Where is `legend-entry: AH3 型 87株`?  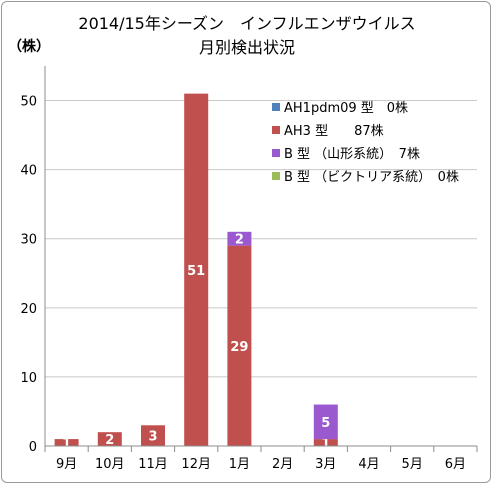
legend-entry: AH3 型 87株 is located at coordinates (334, 131).